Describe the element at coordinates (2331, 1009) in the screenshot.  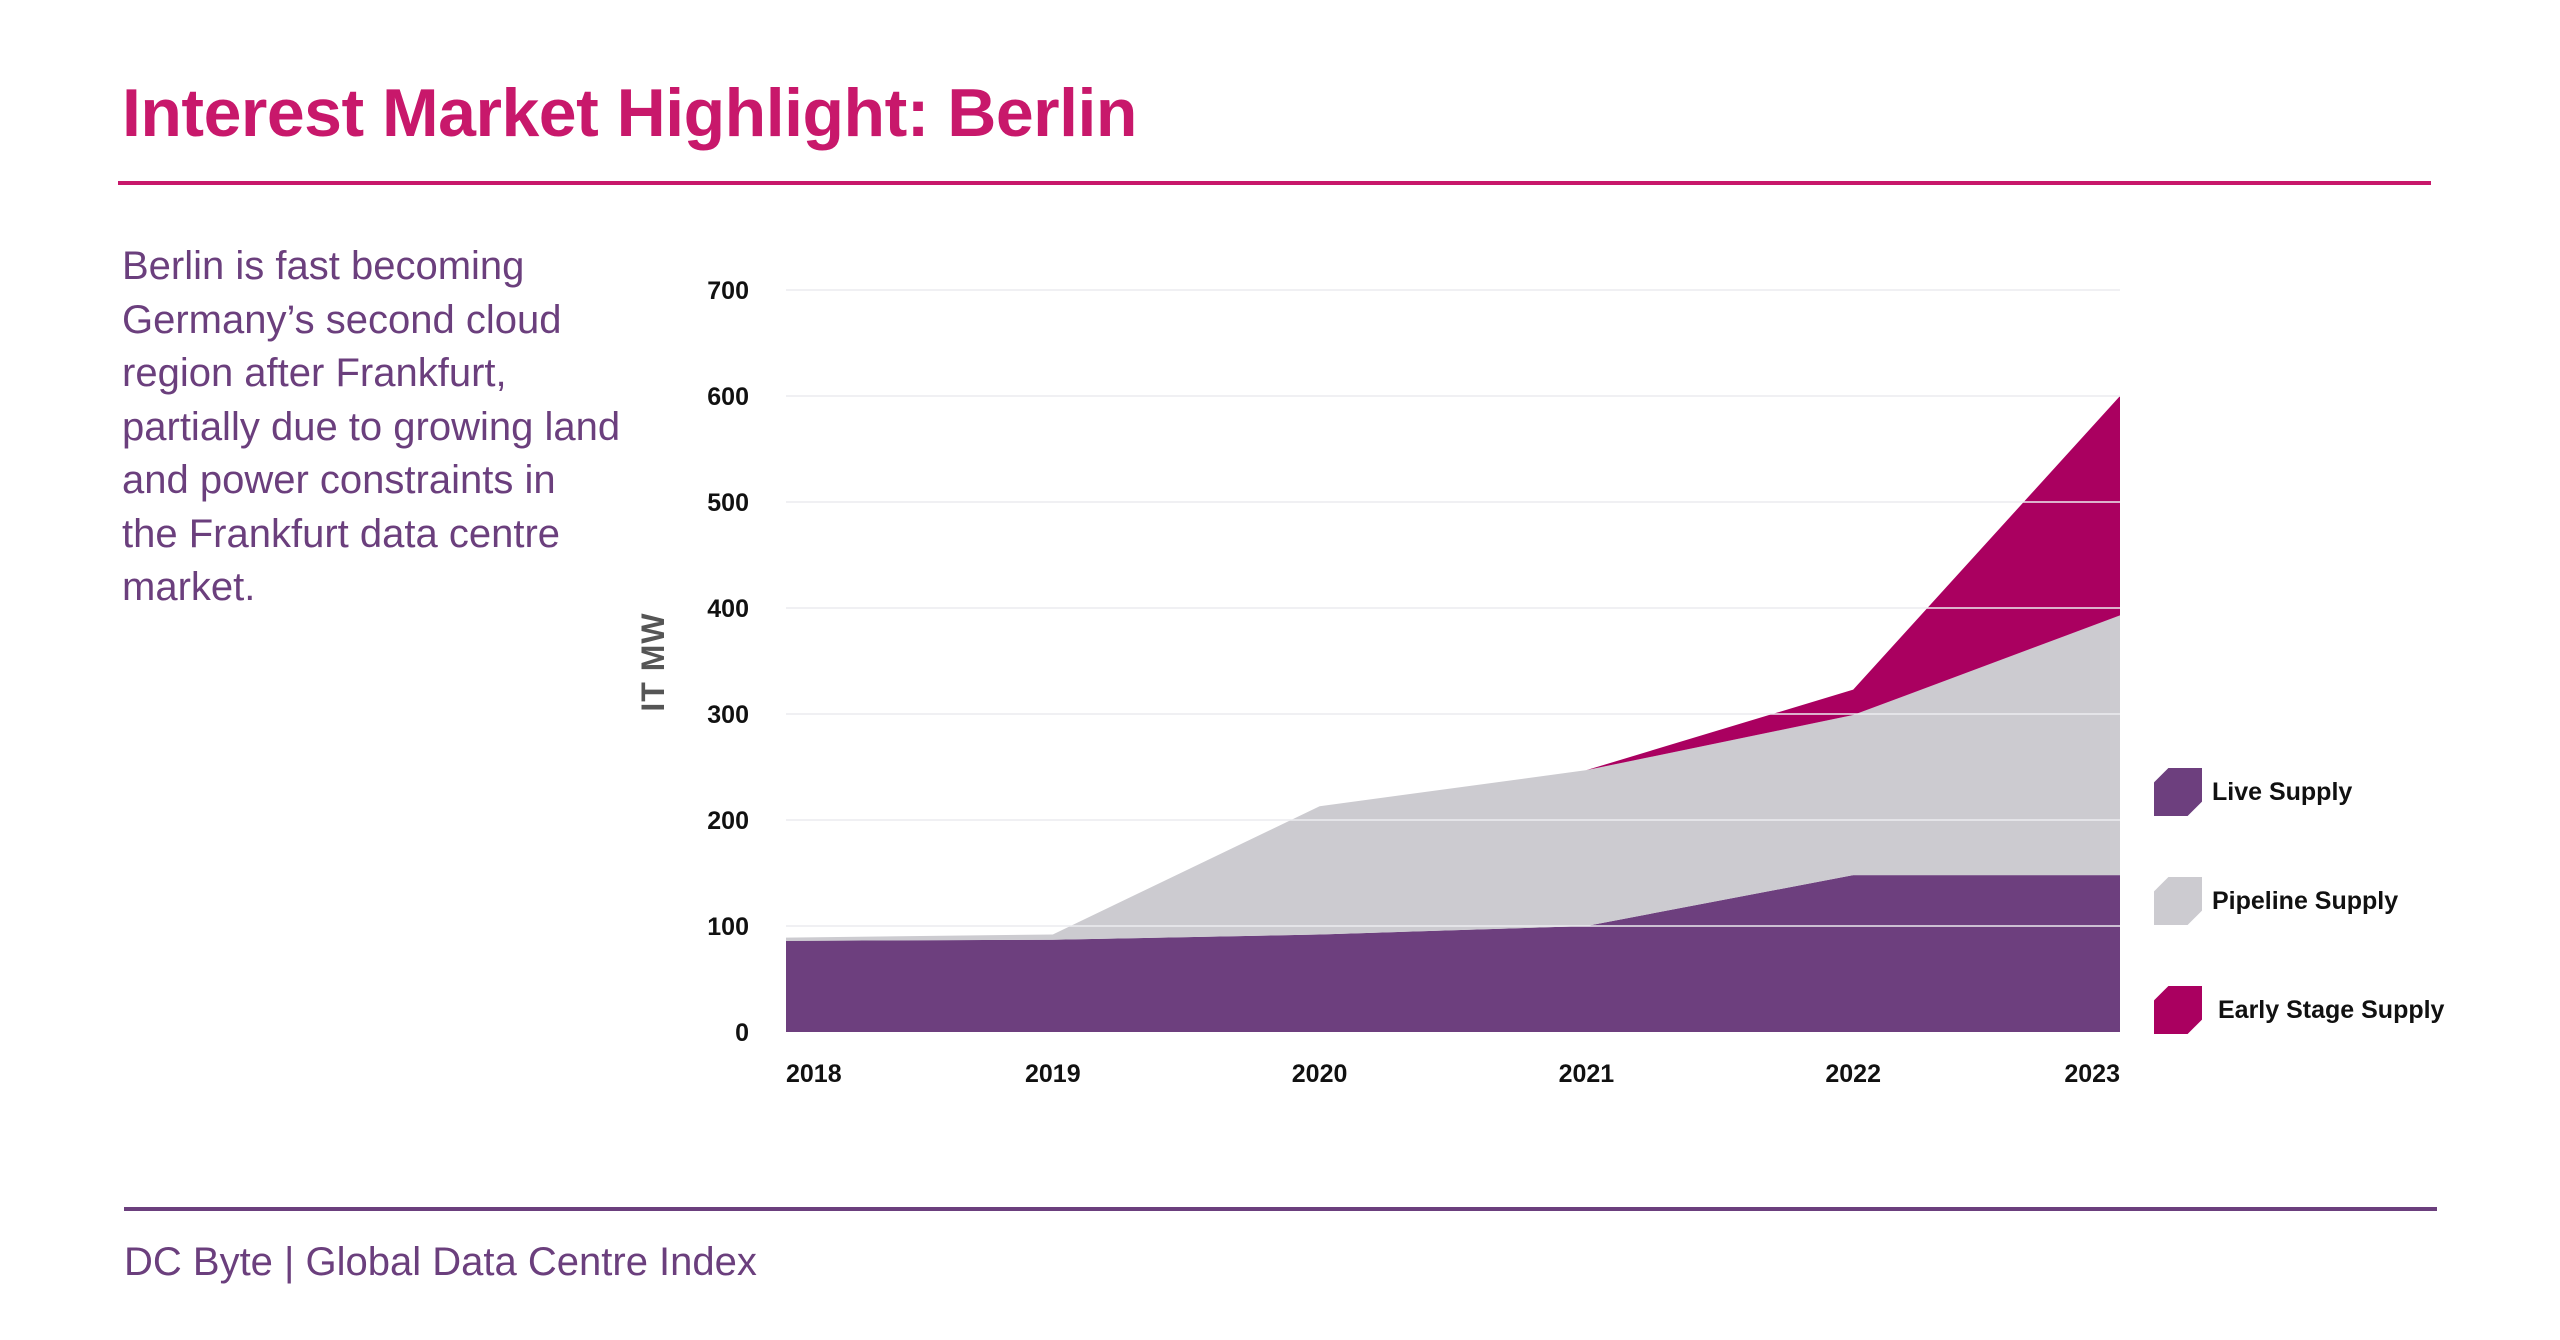
I see `legend-label: Early Stage Supply` at that location.